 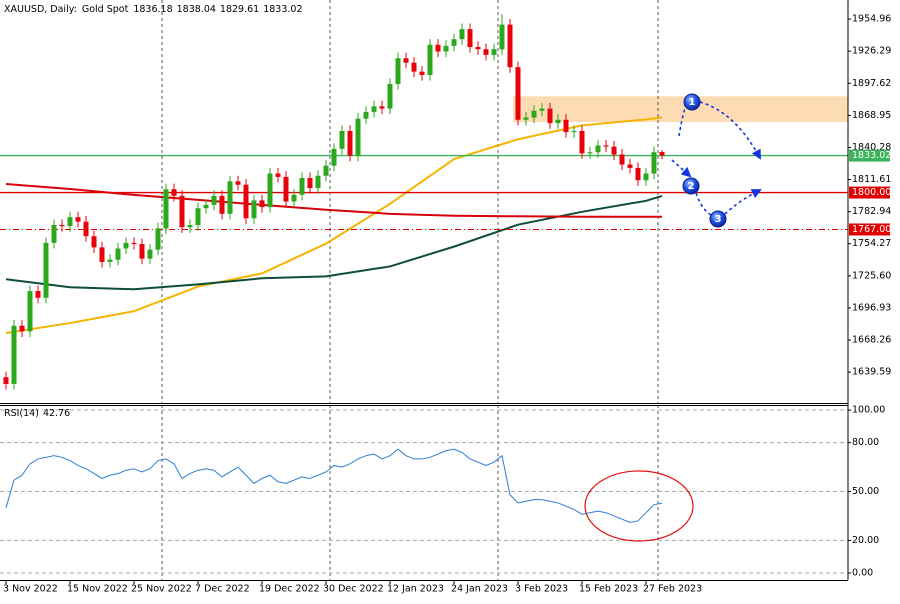 What do you see at coordinates (871, 19) in the screenshot?
I see `y-tick-label: 1954.96` at bounding box center [871, 19].